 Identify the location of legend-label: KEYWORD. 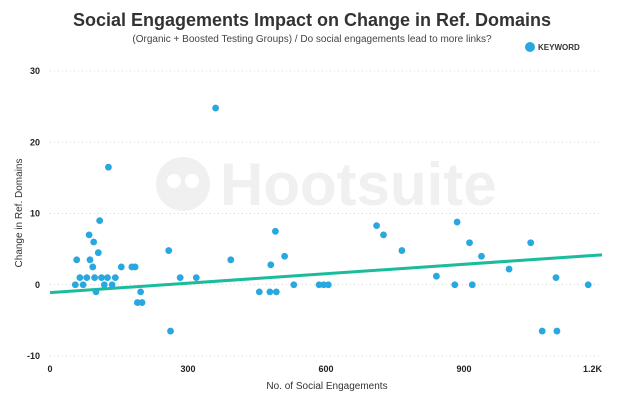
(559, 47).